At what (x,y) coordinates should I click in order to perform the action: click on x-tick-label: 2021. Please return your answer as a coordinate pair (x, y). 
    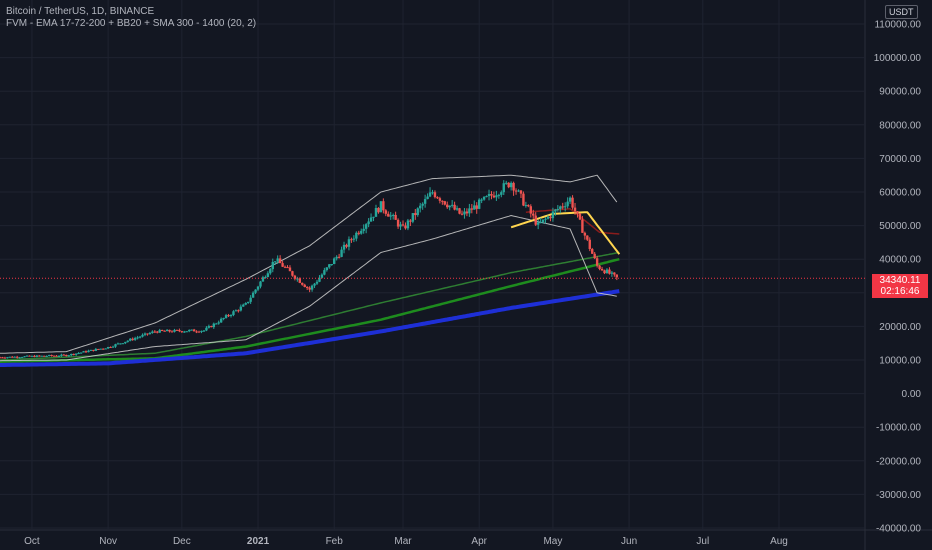
    Looking at the image, I should click on (258, 541).